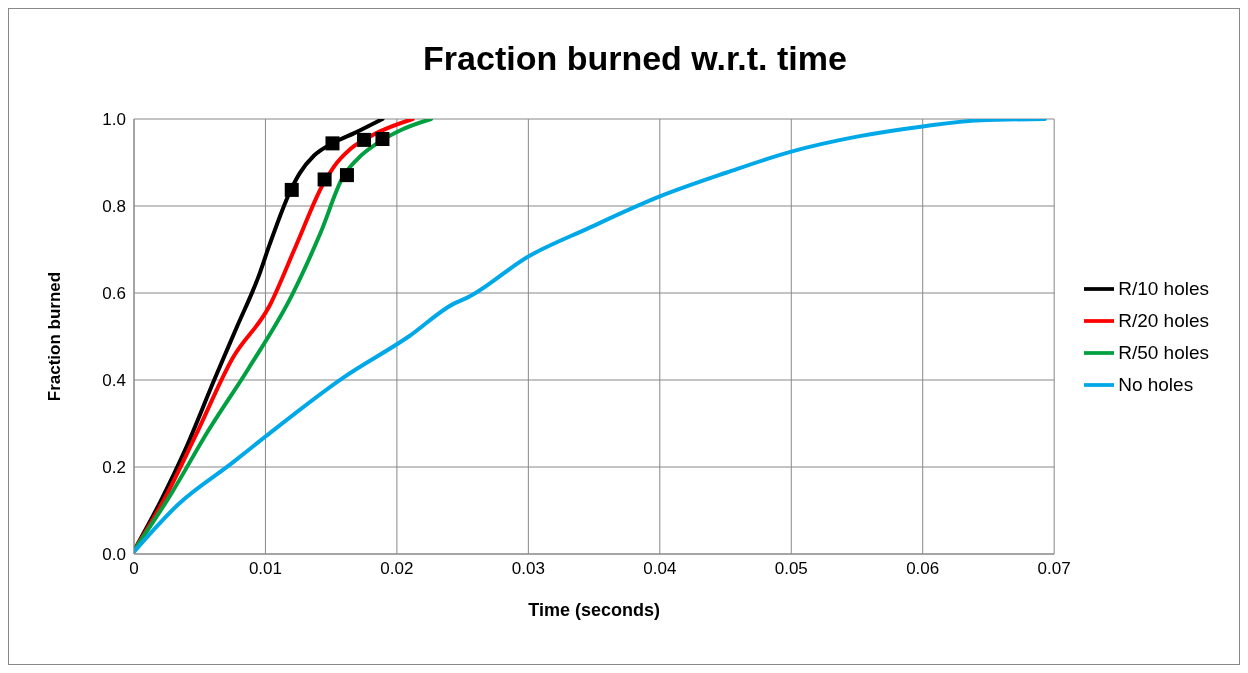 The width and height of the screenshot is (1248, 673). I want to click on x-tick-label: 0.05, so click(791, 569).